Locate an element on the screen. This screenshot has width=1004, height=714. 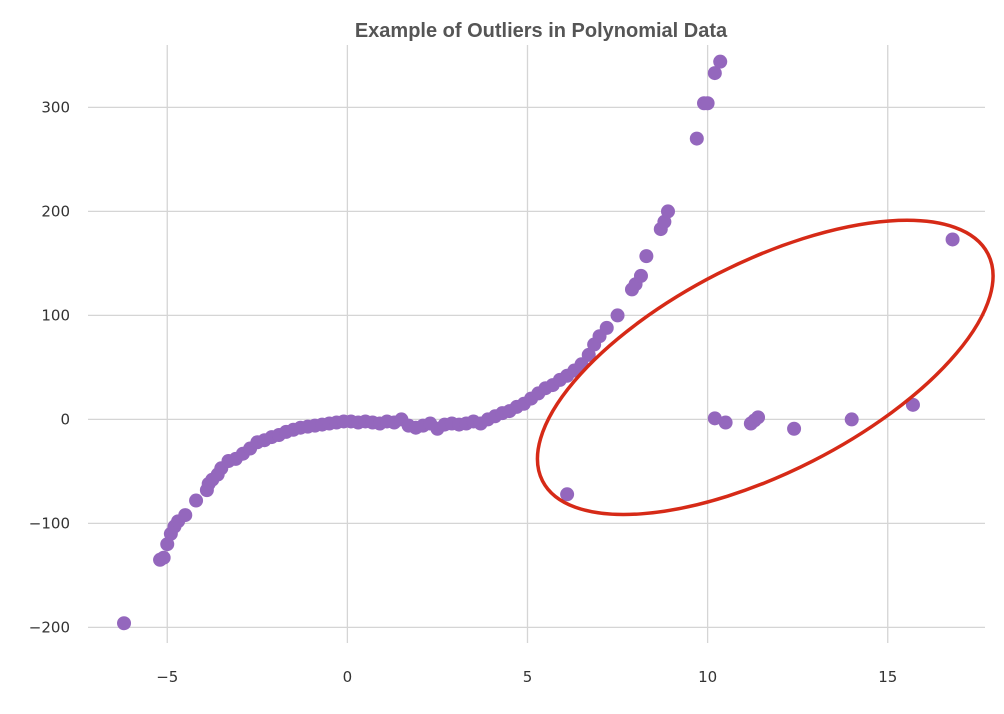
x-tick-label: 0 is located at coordinates (348, 677).